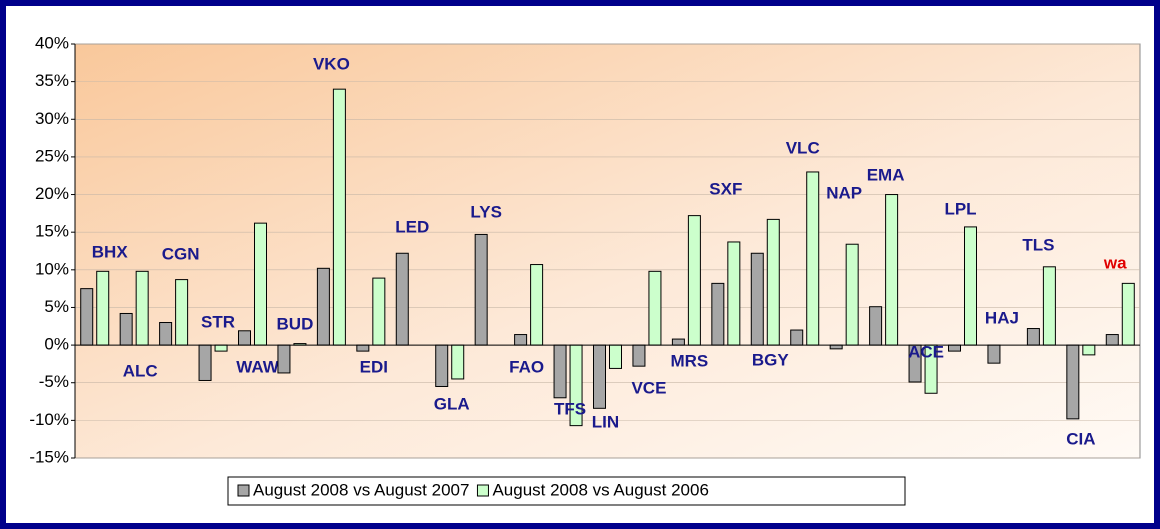  Describe the element at coordinates (648, 387) in the screenshot. I see `category-label: VCE` at that location.